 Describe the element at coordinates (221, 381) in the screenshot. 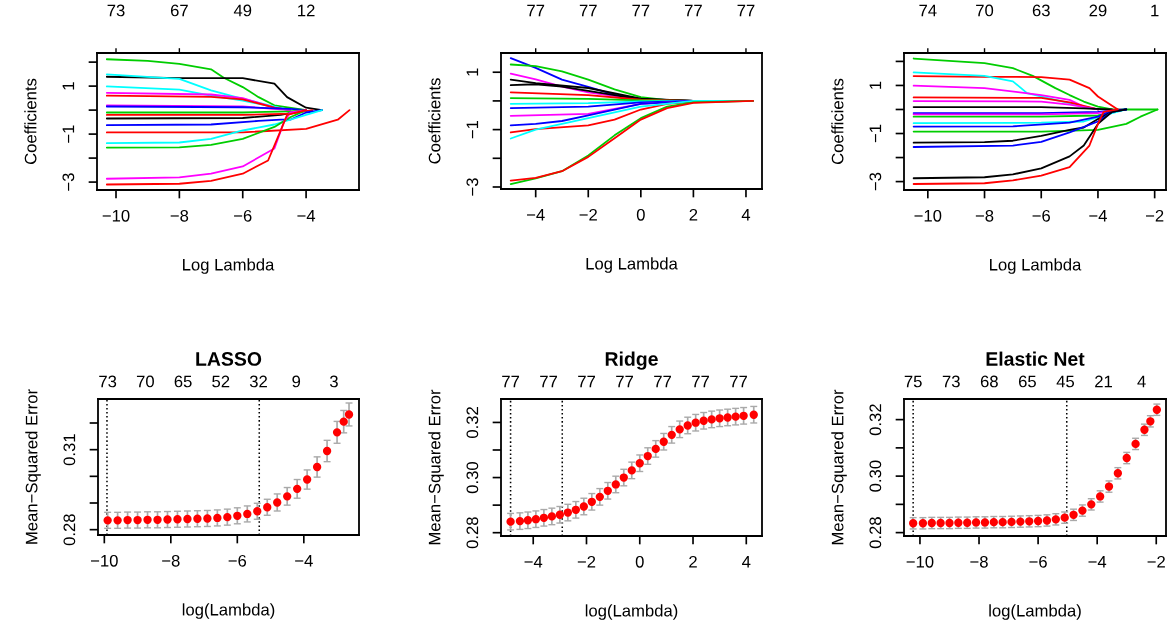

I see `text: 52` at that location.